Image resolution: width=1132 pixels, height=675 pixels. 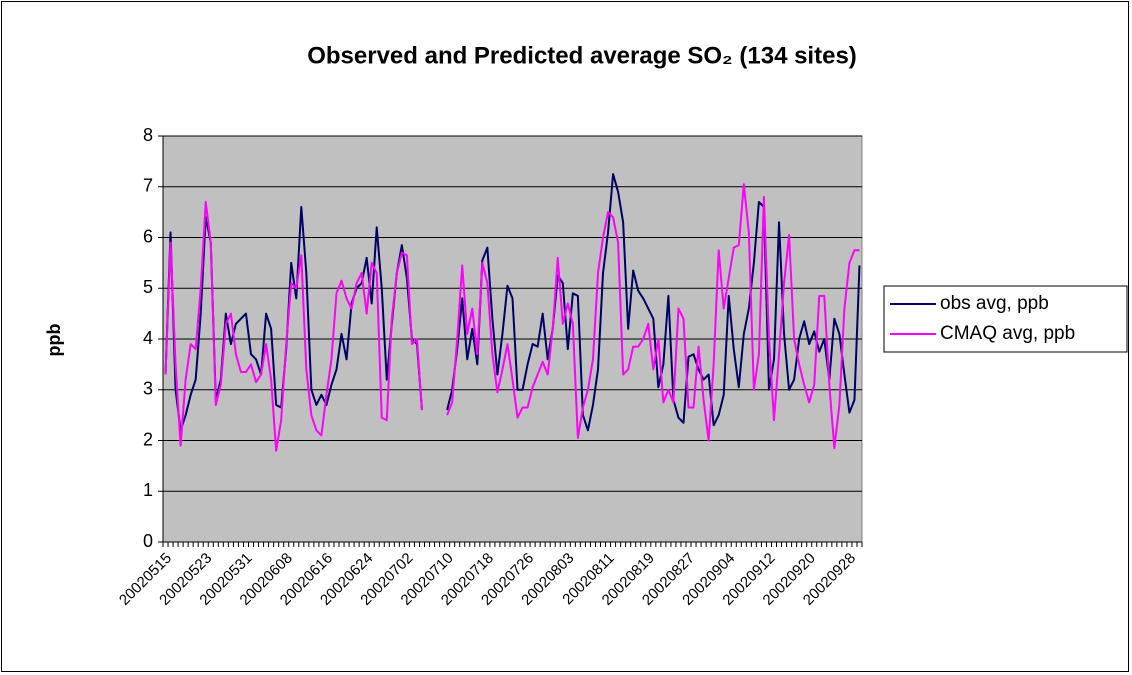 I want to click on legend-label: obs avg, ppb, so click(x=994, y=303).